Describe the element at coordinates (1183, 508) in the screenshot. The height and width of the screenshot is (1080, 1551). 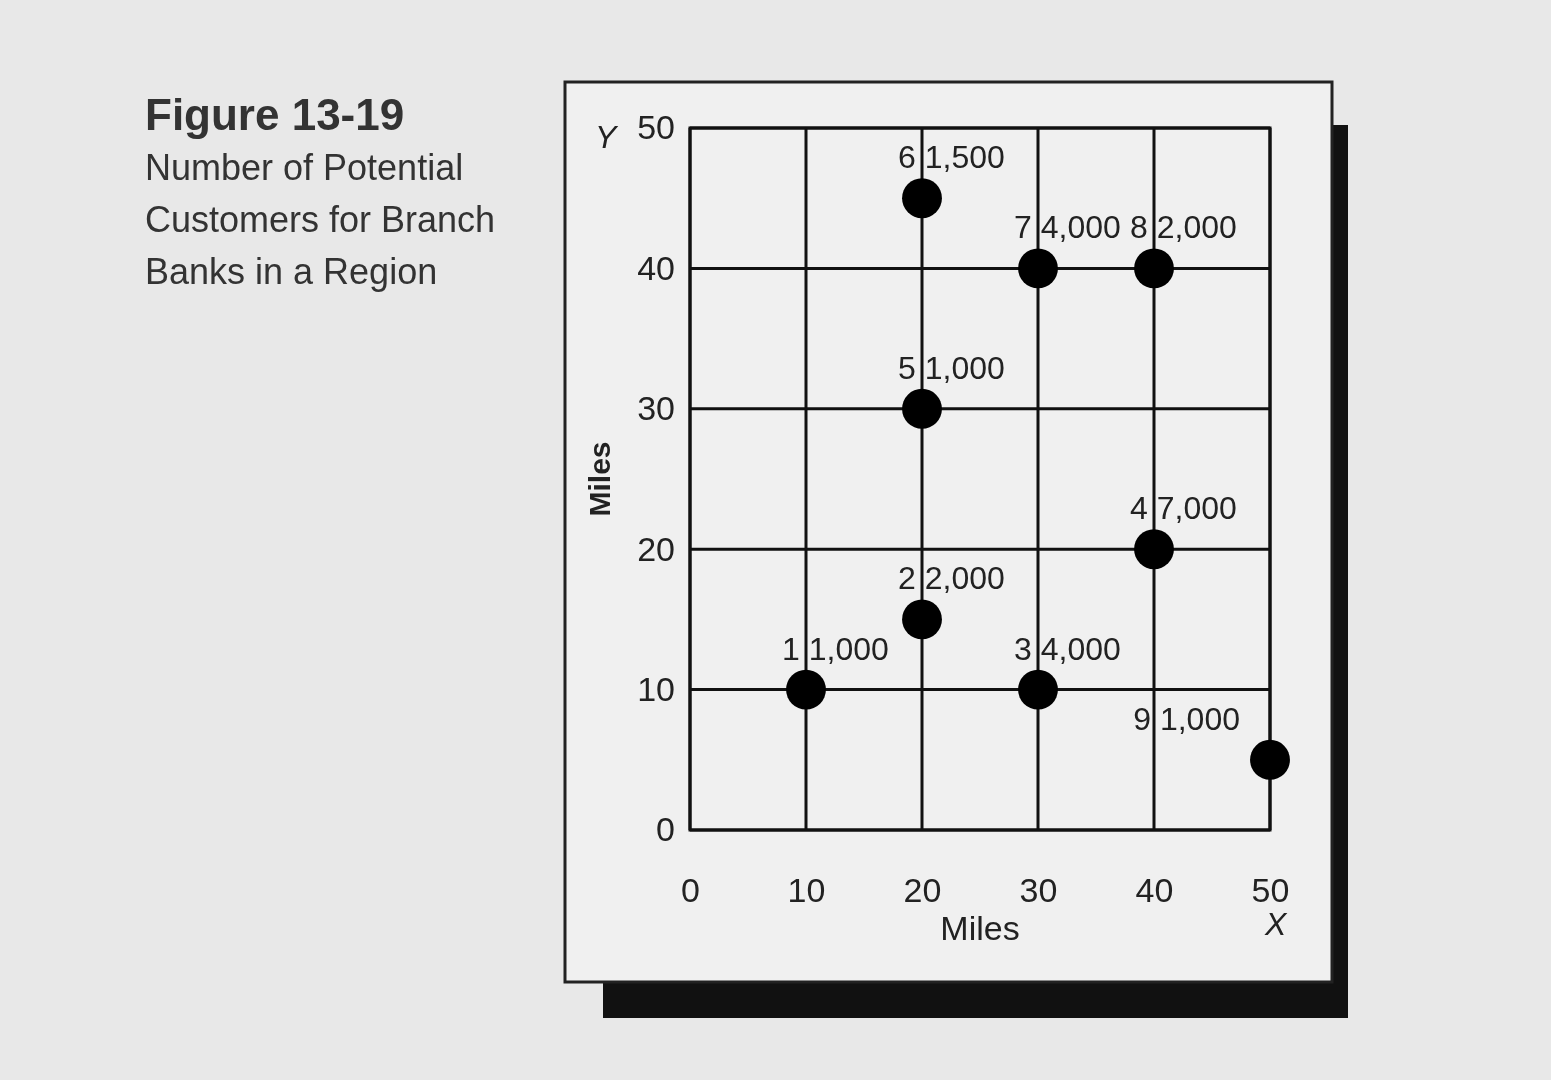
I see `annotation: 4 7,000` at that location.